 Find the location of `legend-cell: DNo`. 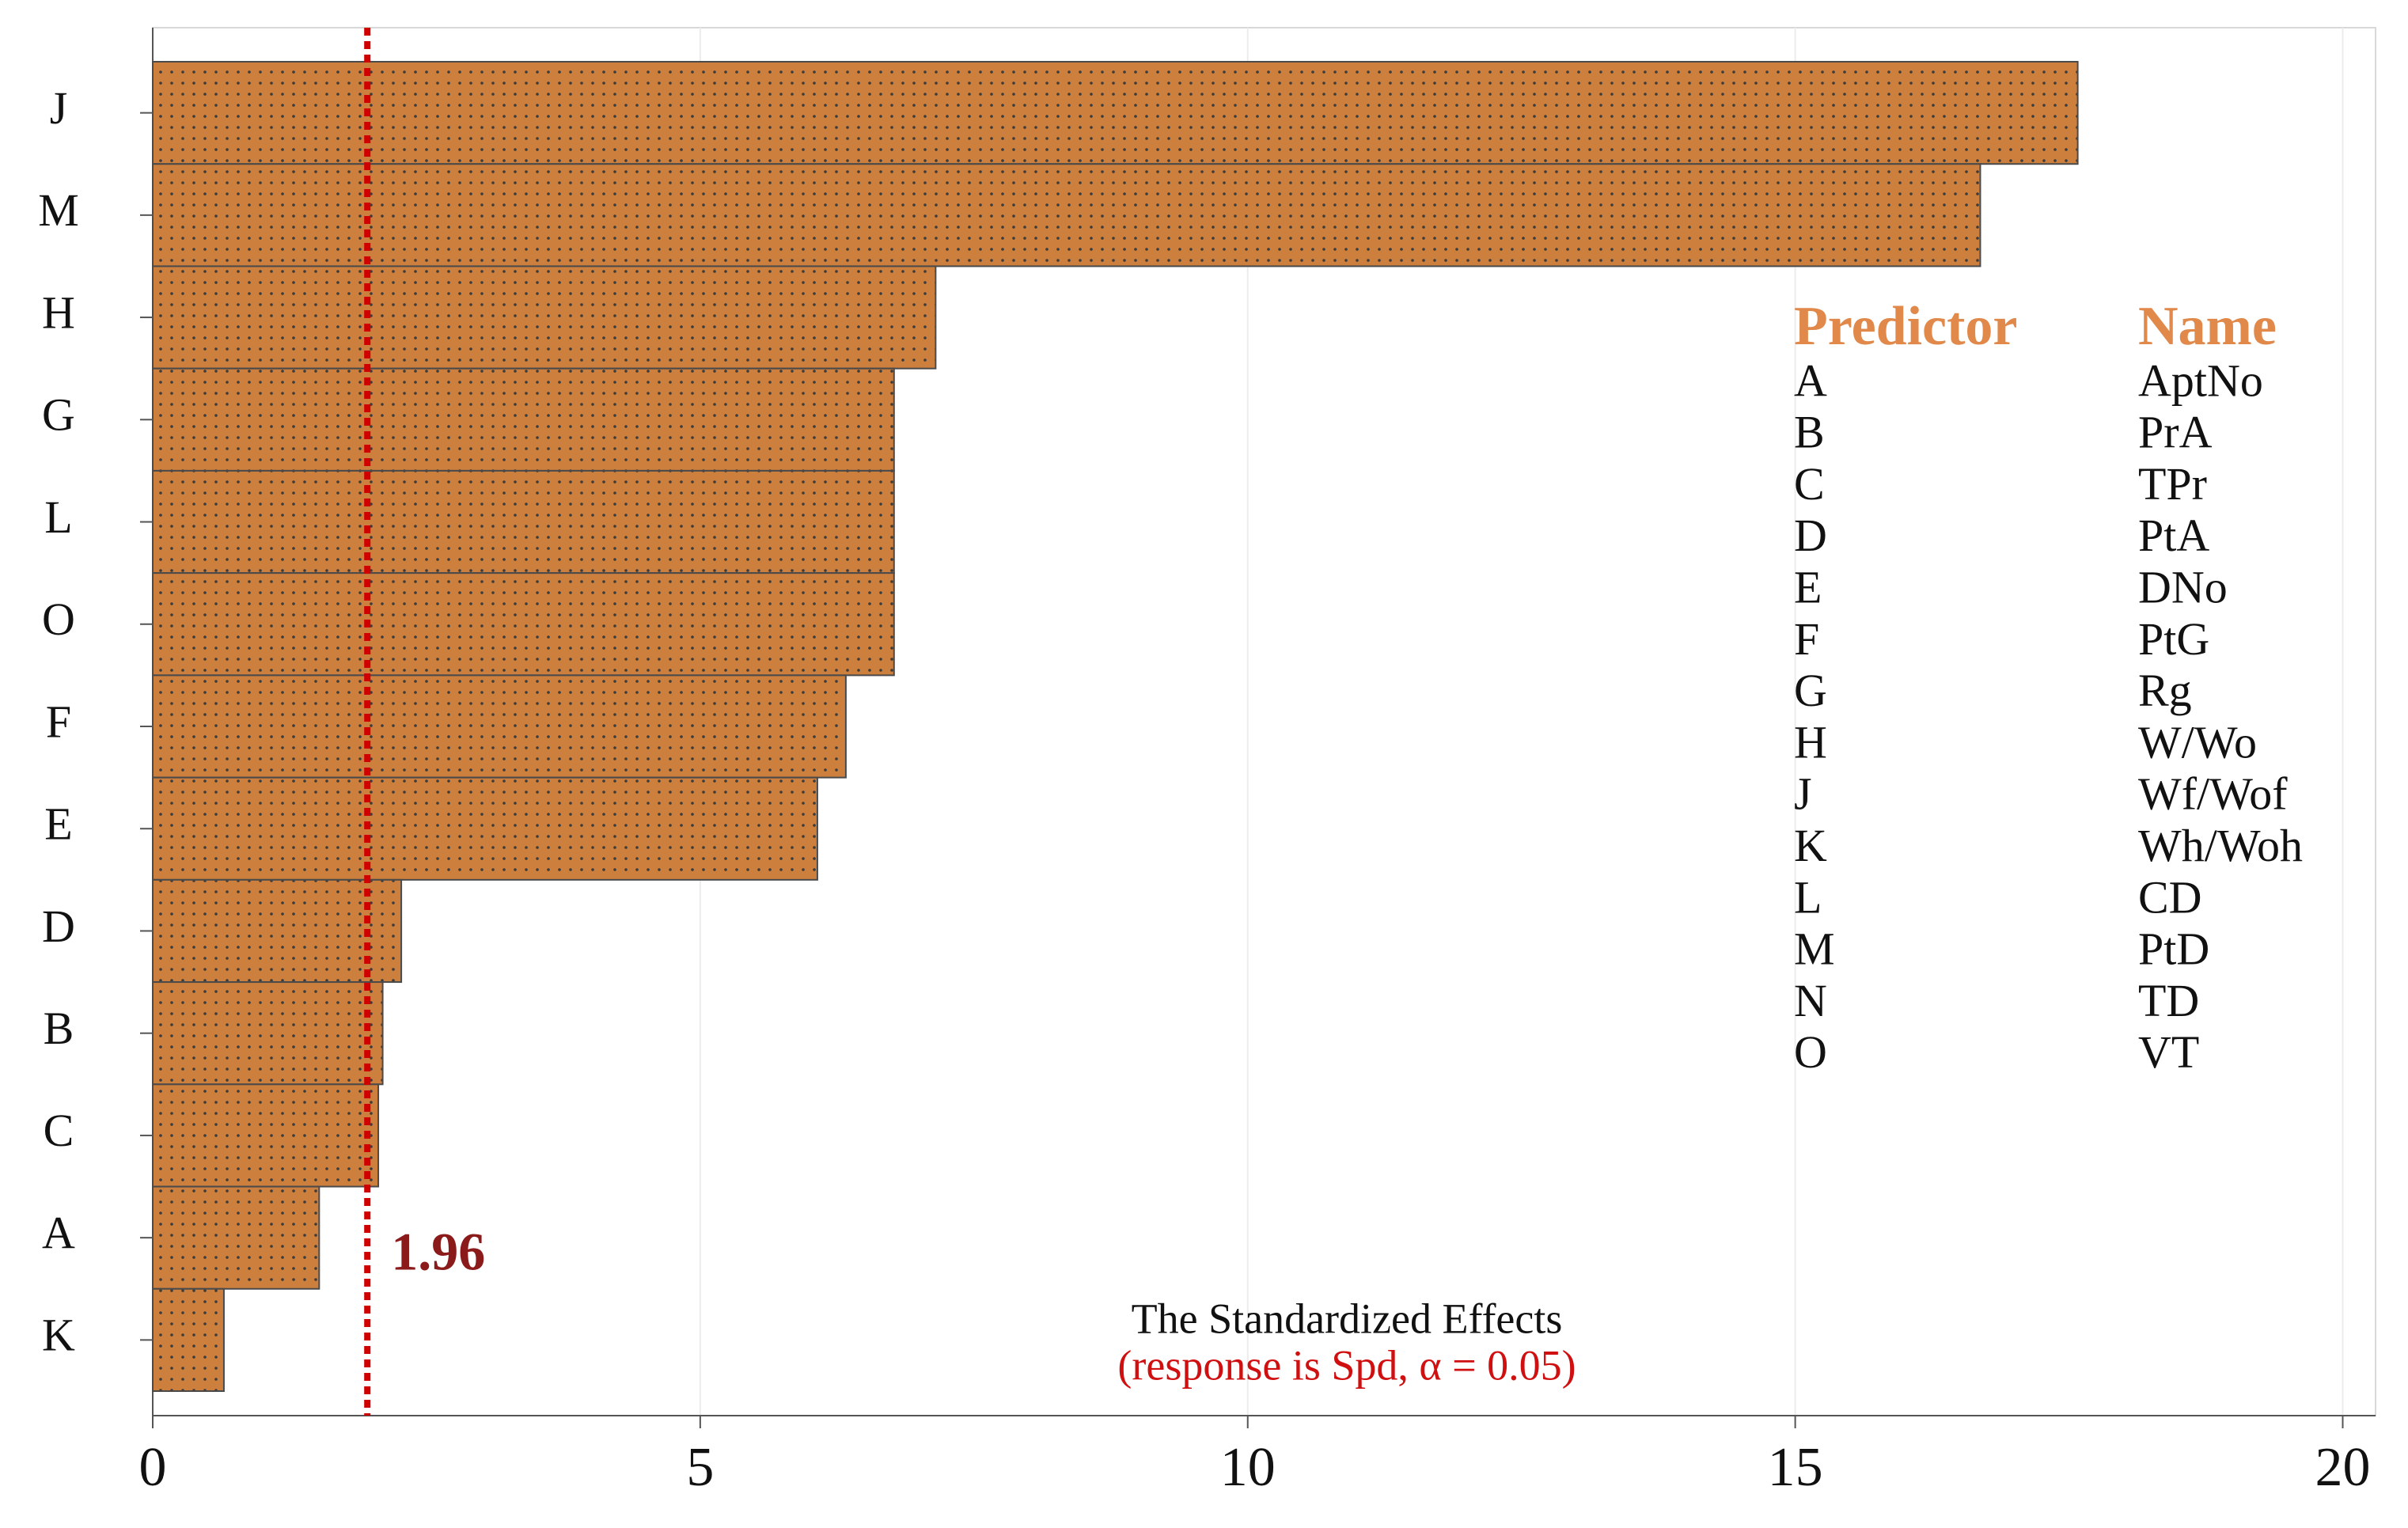

legend-cell: DNo is located at coordinates (2183, 587).